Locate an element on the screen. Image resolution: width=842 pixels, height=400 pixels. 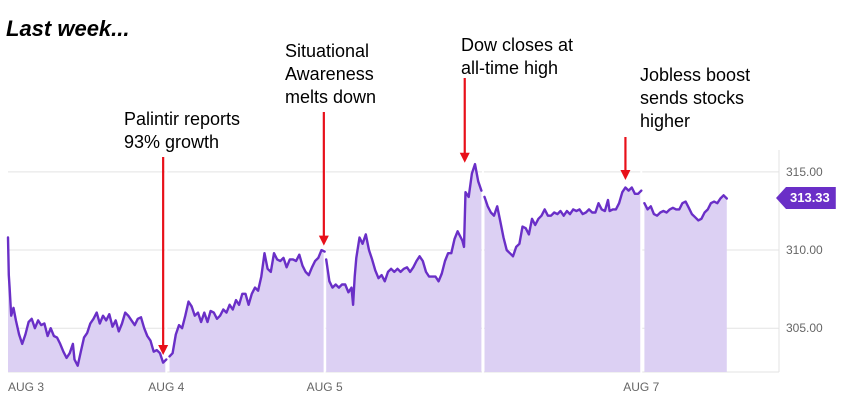
y-tick-label: 310.00 is located at coordinates (804, 250).